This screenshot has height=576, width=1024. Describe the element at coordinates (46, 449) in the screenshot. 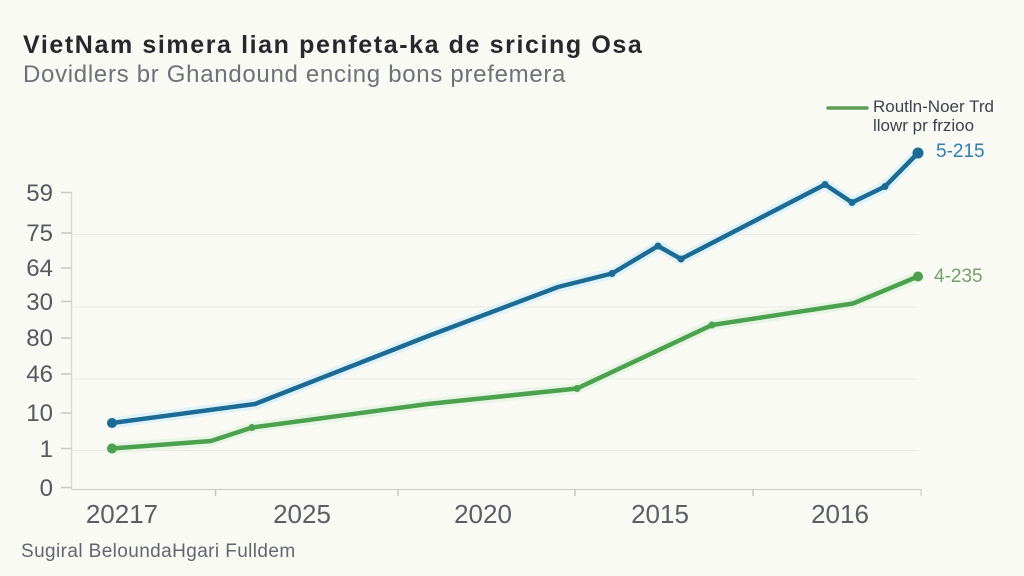

I see `svg-text: 1` at that location.